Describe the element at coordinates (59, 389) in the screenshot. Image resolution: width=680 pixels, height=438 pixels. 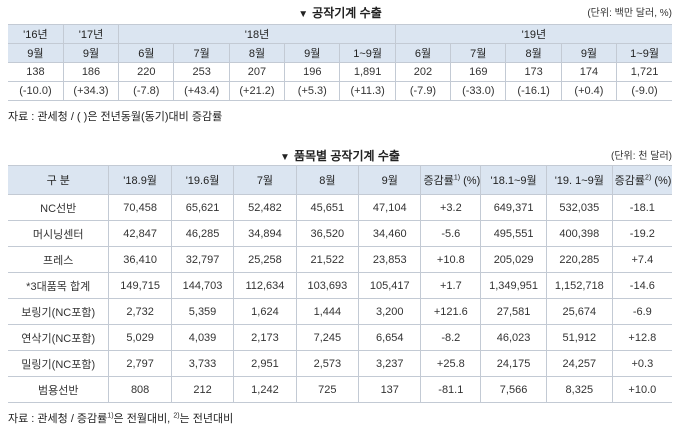
I see `item-label: 범용선반` at that location.